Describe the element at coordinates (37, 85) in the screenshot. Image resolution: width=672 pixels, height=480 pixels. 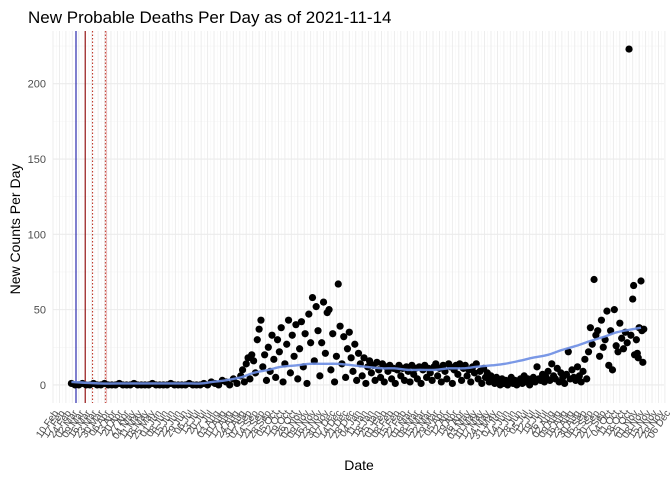
I see `y-tick-label: 200` at that location.